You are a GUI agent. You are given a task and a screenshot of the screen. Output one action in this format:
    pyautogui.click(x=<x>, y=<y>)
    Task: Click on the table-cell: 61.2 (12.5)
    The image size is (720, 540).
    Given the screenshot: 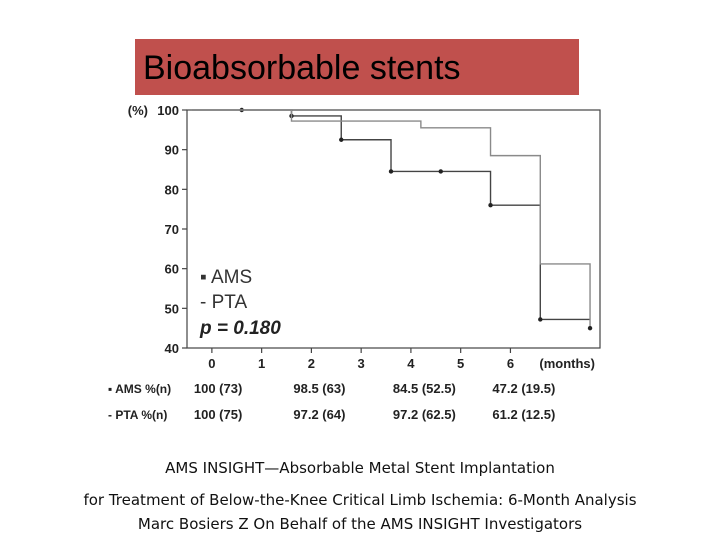 What is the action you would take?
    pyautogui.click(x=523, y=414)
    